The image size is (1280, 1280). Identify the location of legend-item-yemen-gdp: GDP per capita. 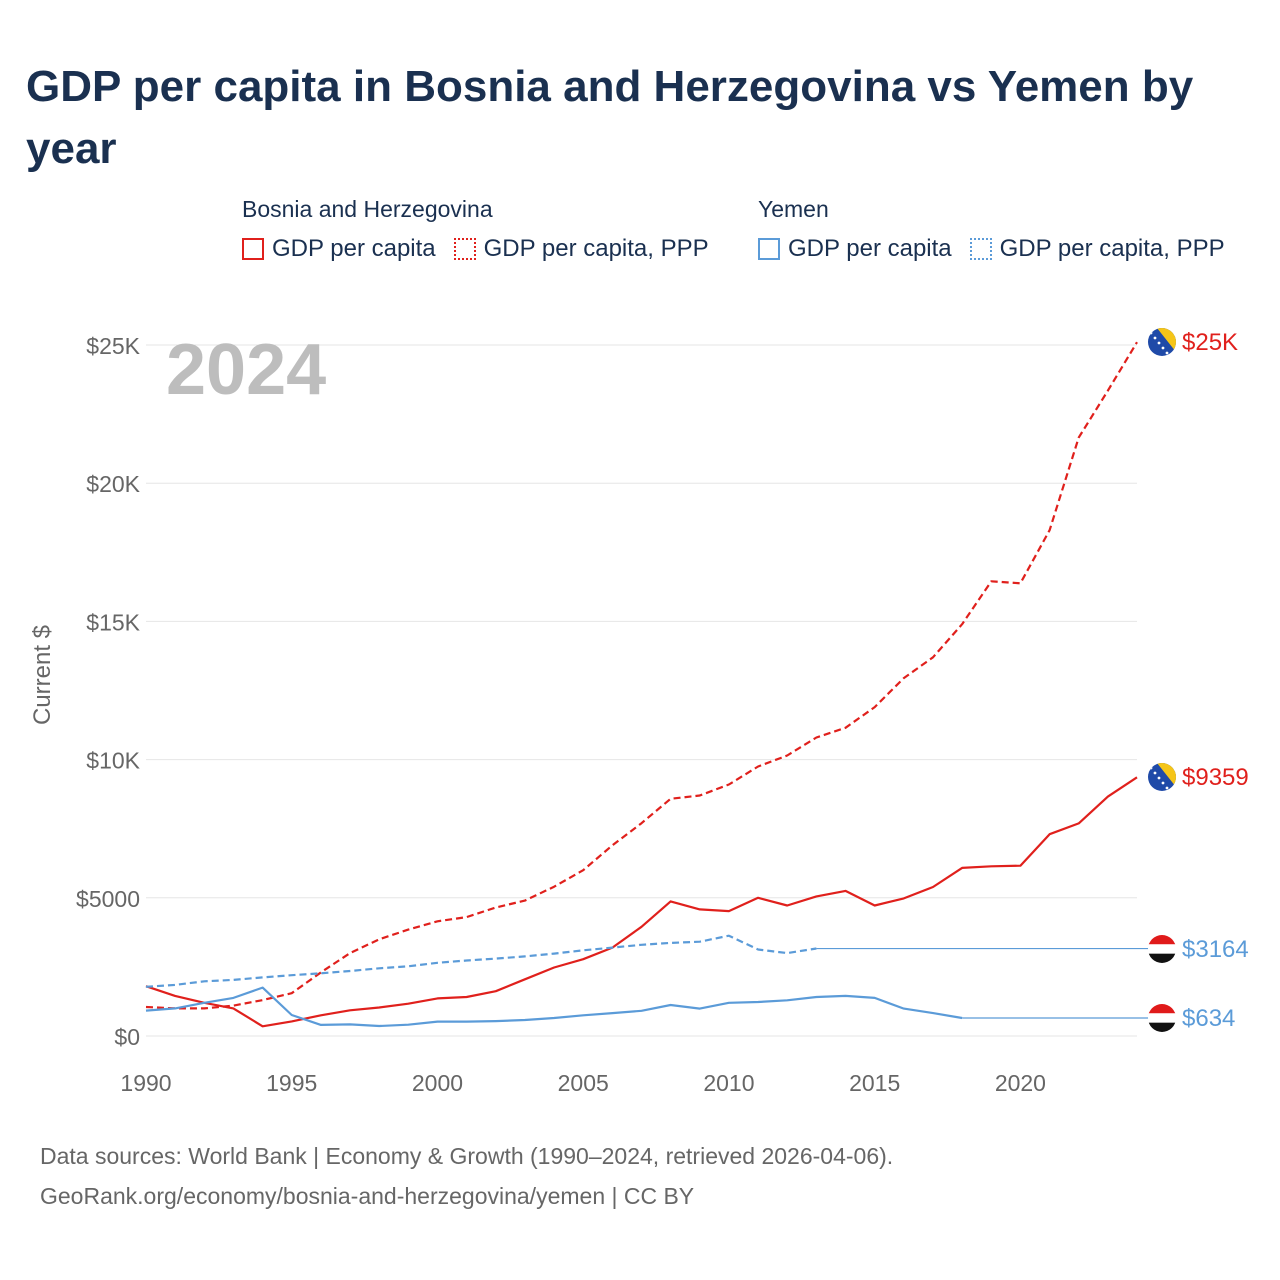
(855, 249).